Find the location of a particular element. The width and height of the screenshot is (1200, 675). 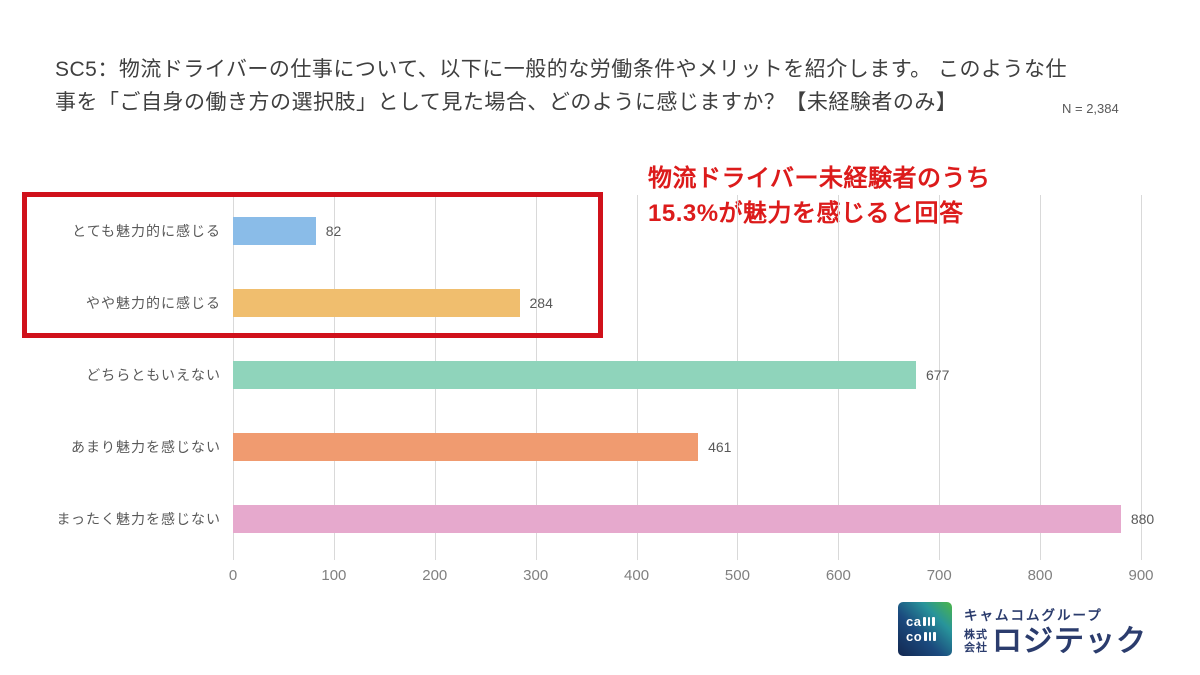

category-label: とても魅力的に感じる is located at coordinates (146, 231).